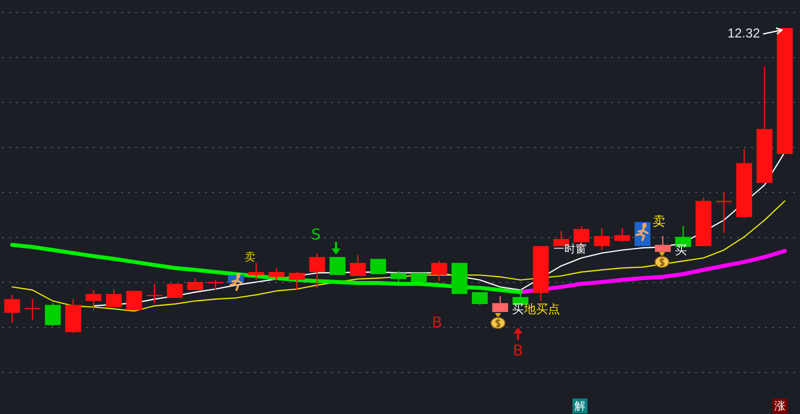 This screenshot has height=414, width=800. Describe the element at coordinates (580, 406) in the screenshot. I see `text: 解` at that location.